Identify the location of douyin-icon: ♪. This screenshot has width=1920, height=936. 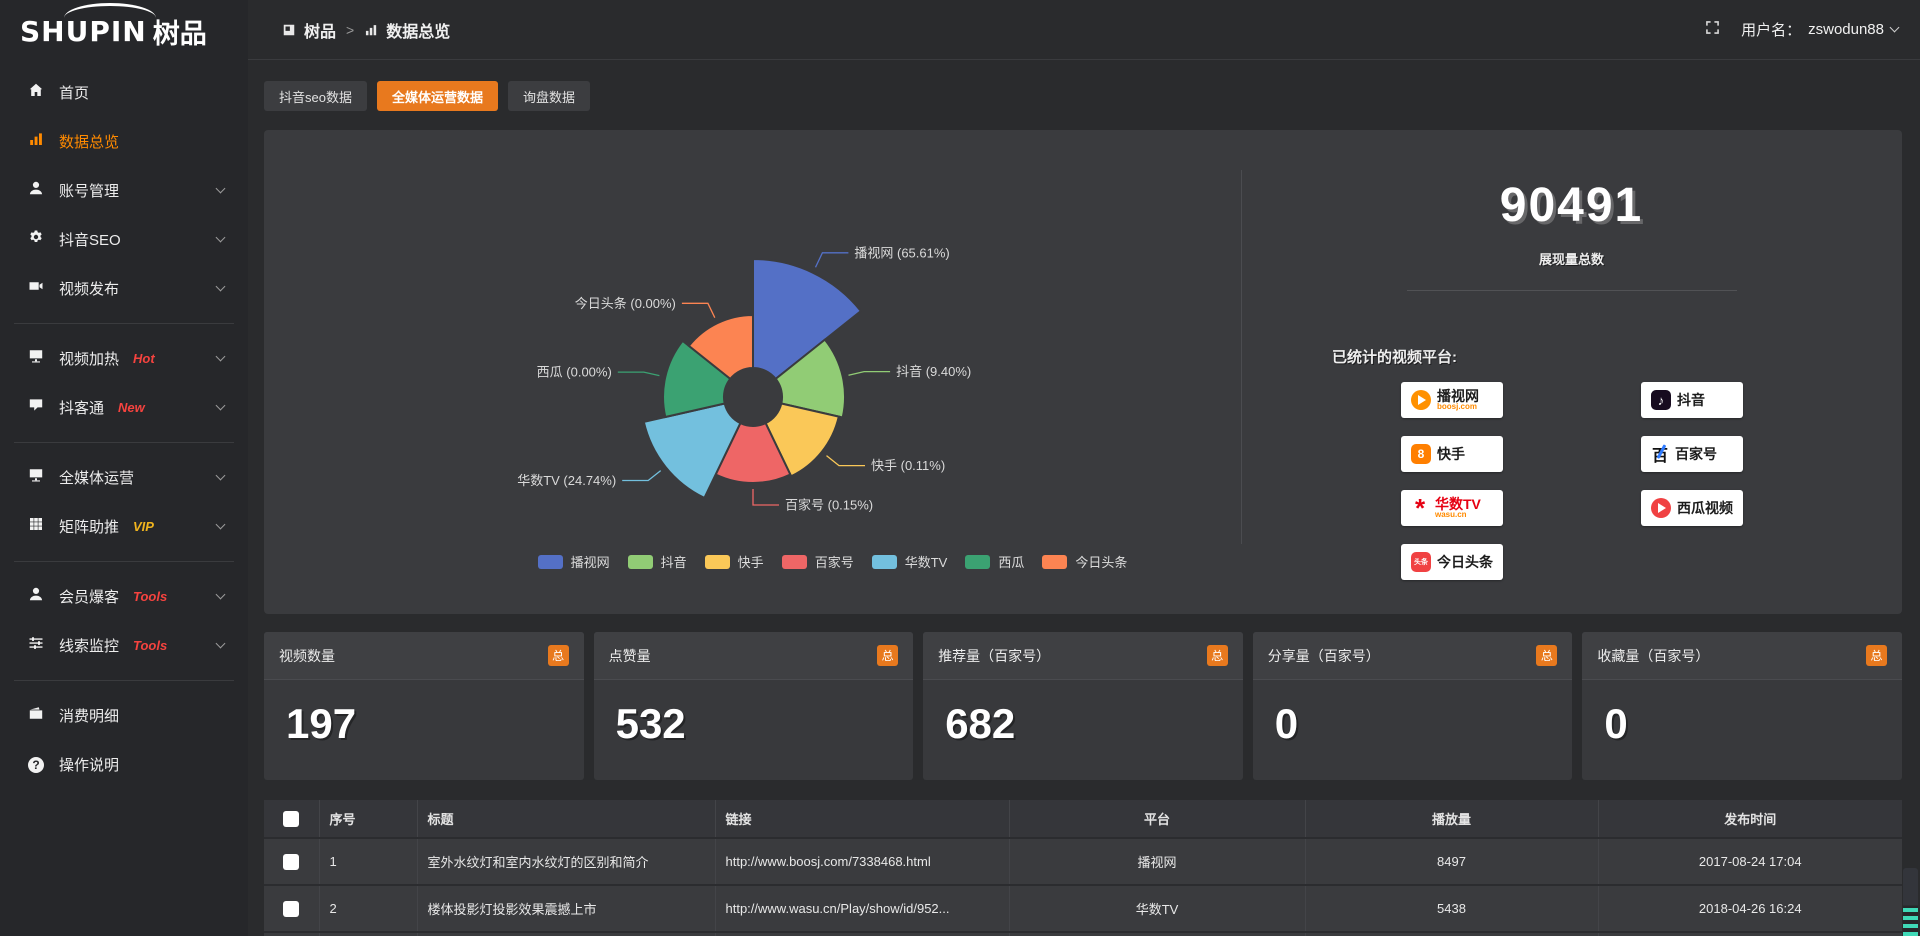
(1661, 400).